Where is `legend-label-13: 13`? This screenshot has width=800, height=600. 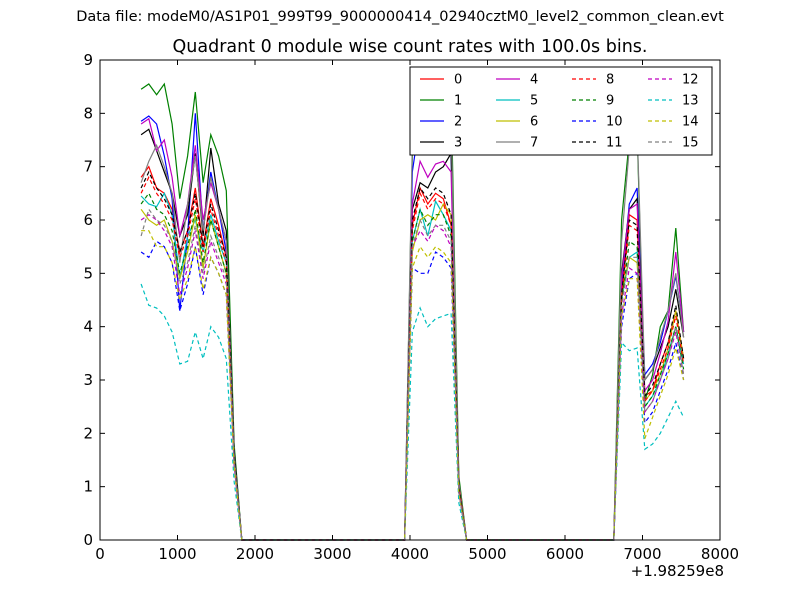 legend-label-13: 13 is located at coordinates (690, 101).